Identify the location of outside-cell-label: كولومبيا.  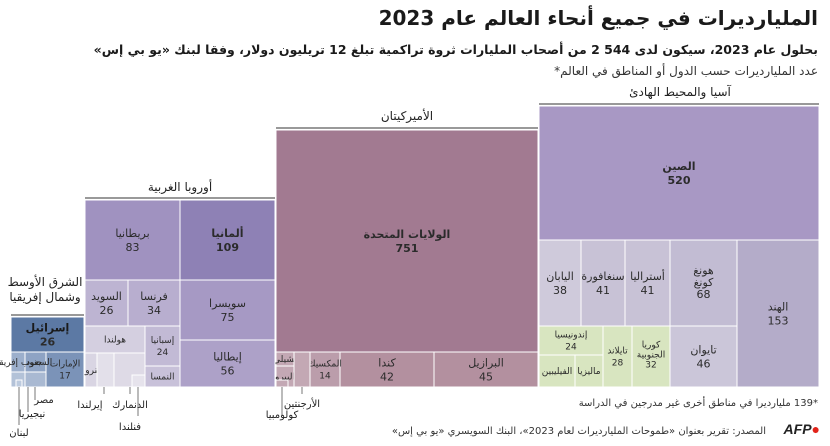
(282, 415).